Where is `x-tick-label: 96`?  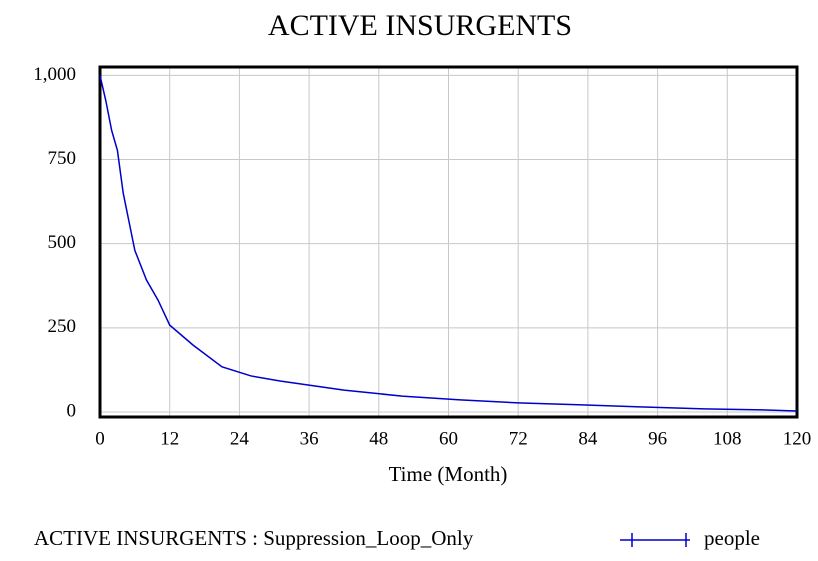 x-tick-label: 96 is located at coordinates (657, 438).